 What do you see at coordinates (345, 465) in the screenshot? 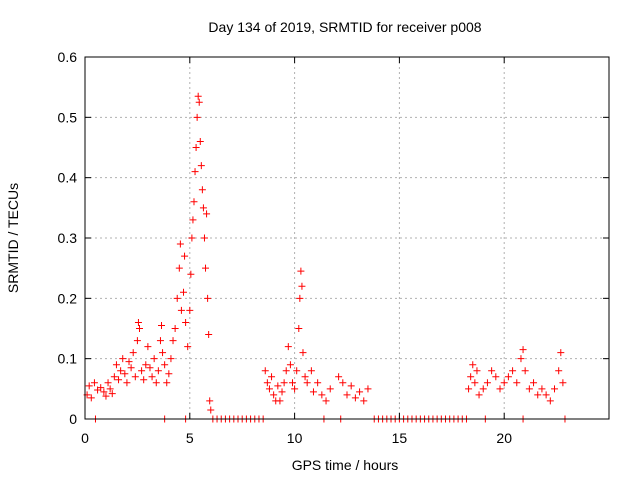
I see `x-axis-label: GPS time / hours` at bounding box center [345, 465].